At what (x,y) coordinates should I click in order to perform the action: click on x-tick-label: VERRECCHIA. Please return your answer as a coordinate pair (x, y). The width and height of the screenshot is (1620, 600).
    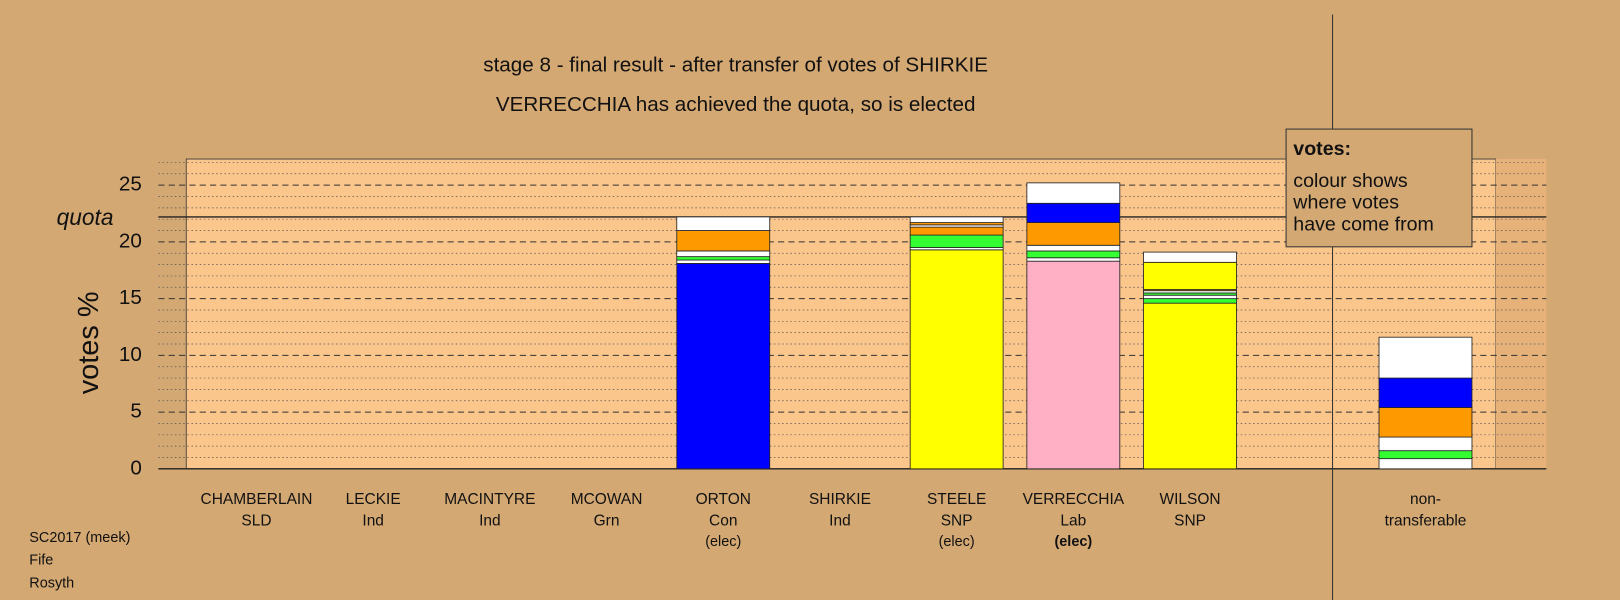
    Looking at the image, I should click on (1074, 499).